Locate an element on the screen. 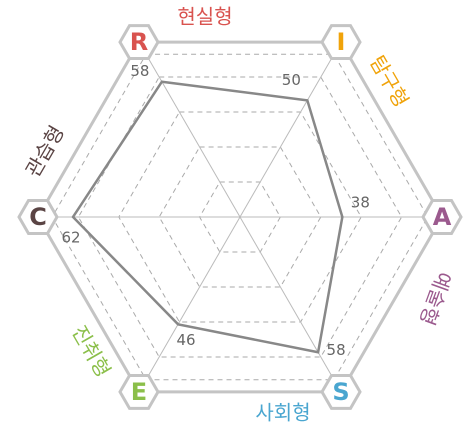 This screenshot has width=465, height=437. category-letter: R is located at coordinates (139, 42).